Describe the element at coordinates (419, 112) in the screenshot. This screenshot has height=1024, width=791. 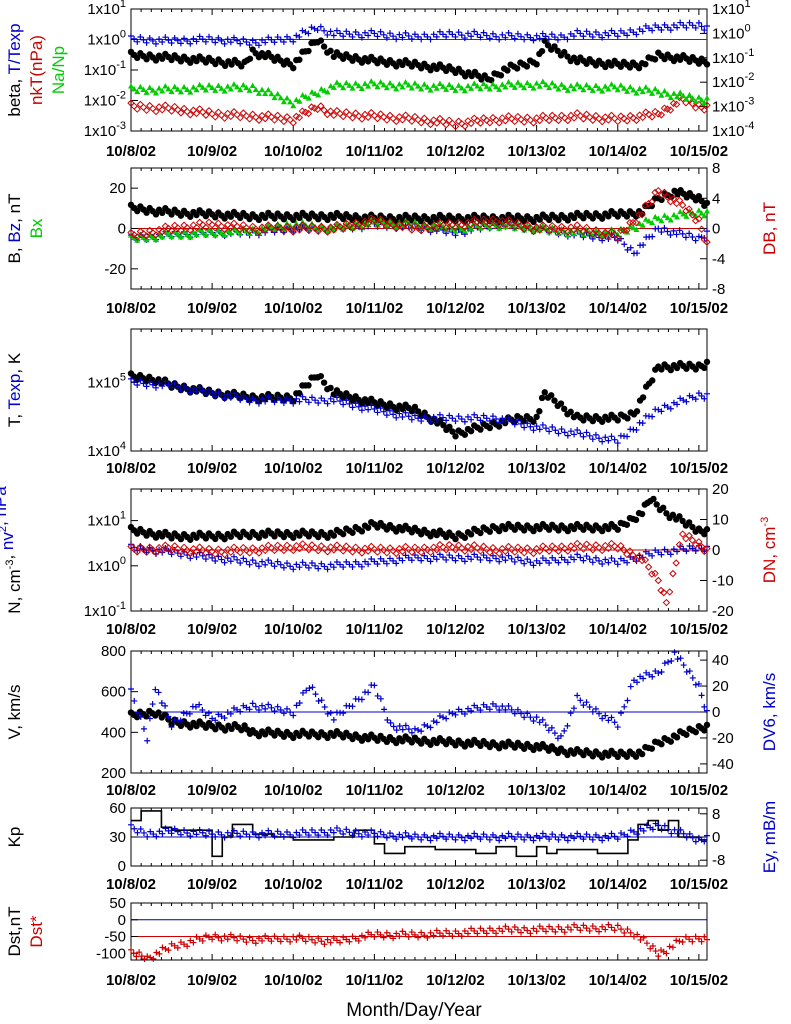
I see `series-nkt` at that location.